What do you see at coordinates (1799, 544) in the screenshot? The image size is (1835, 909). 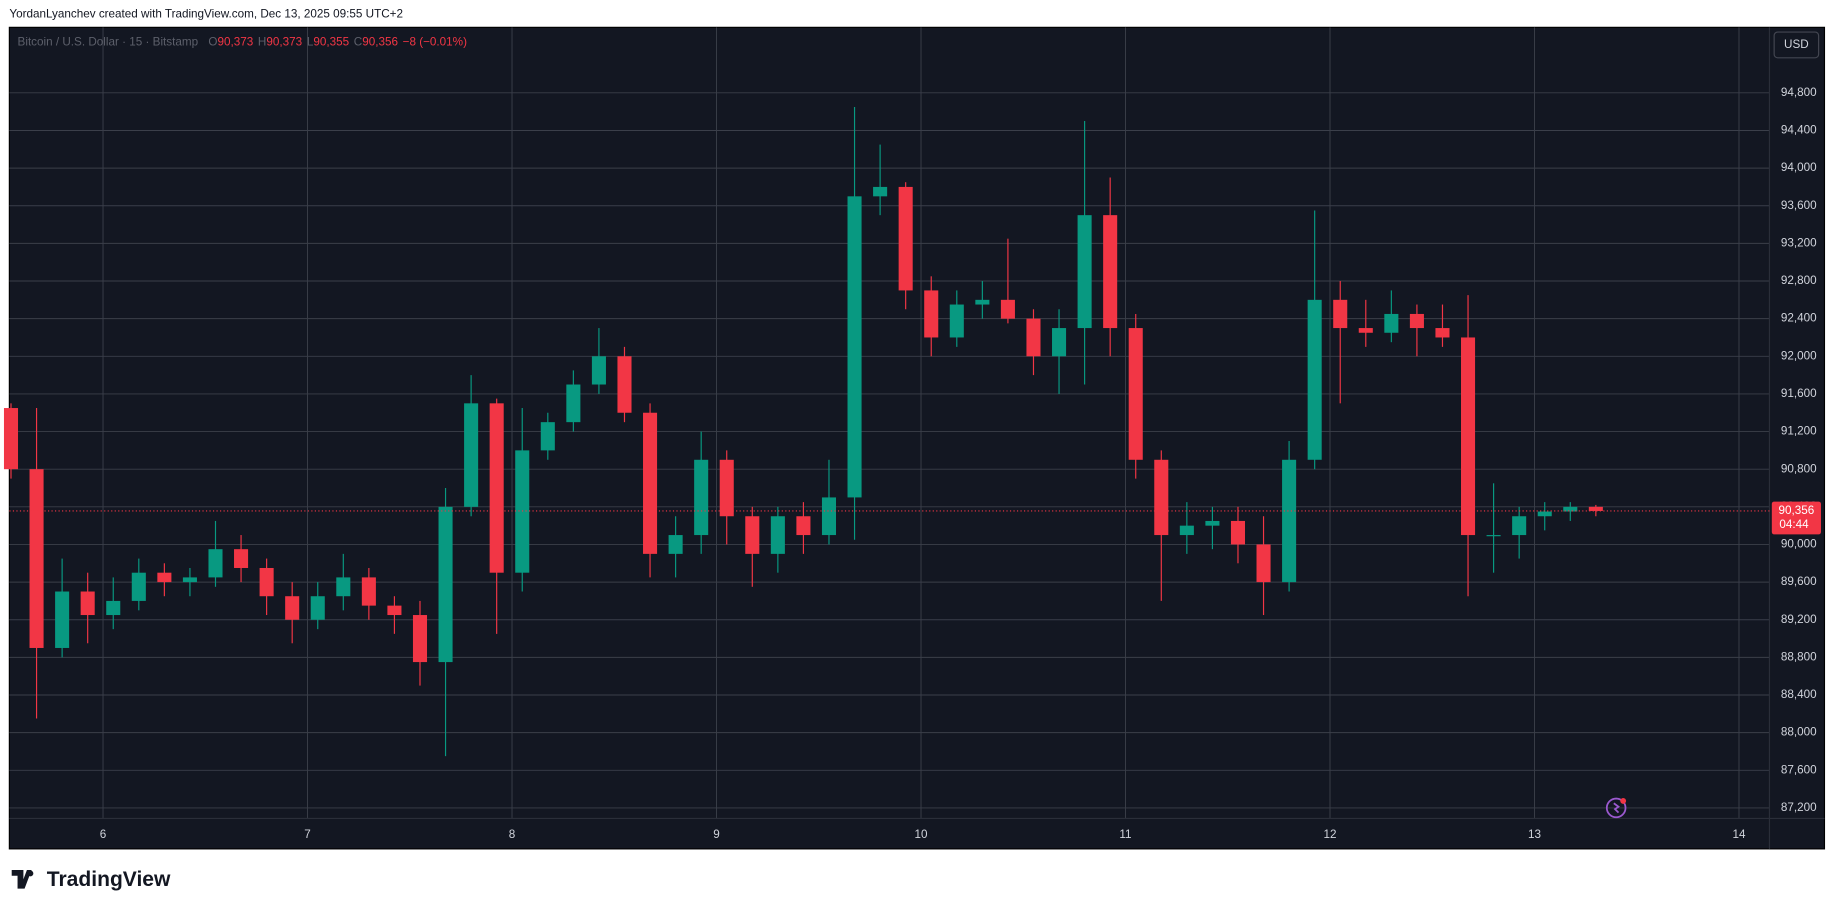 I see `y-tick-label: 90,000` at bounding box center [1799, 544].